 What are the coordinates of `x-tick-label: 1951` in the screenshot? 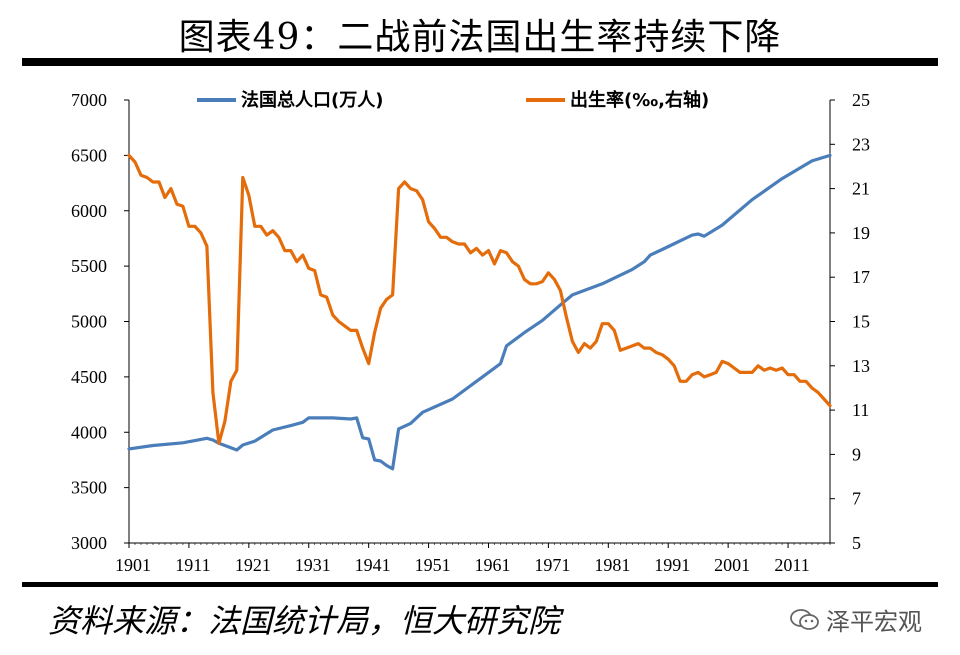 It's located at (433, 565).